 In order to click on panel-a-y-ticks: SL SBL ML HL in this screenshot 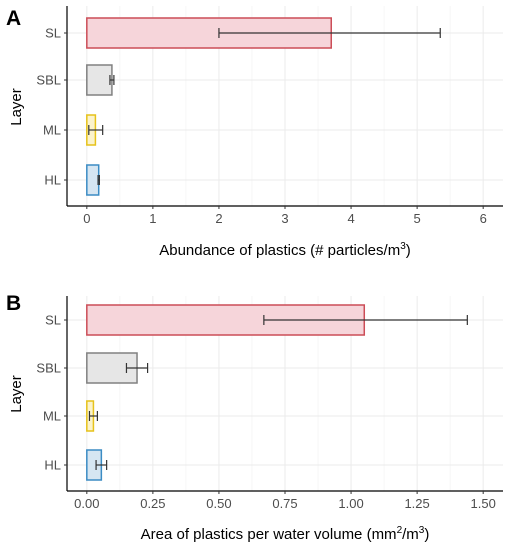, I will do `click(51, 107)`.